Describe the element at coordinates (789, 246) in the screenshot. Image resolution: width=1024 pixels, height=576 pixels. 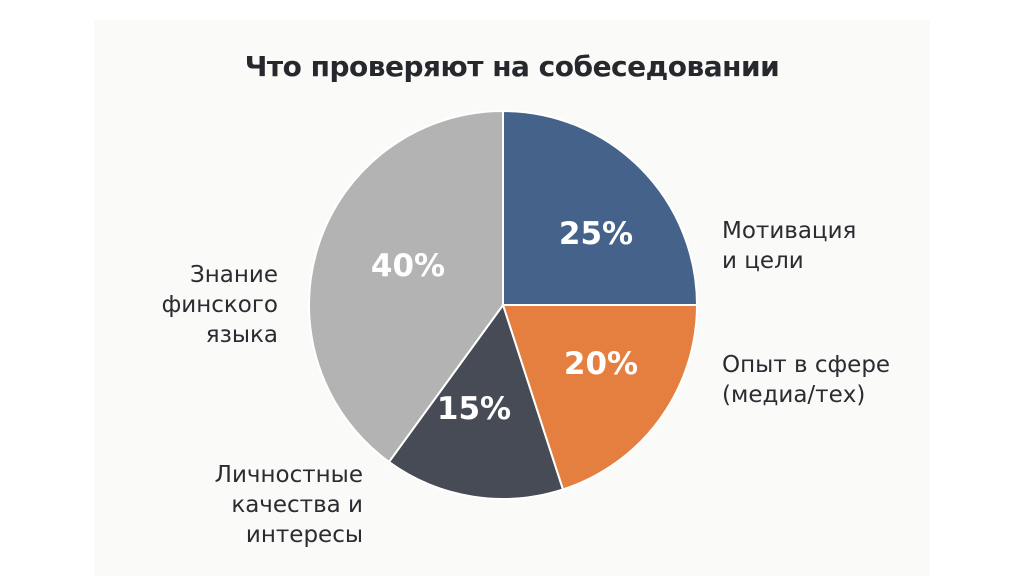
I see `category-label: Мотивация и цели` at that location.